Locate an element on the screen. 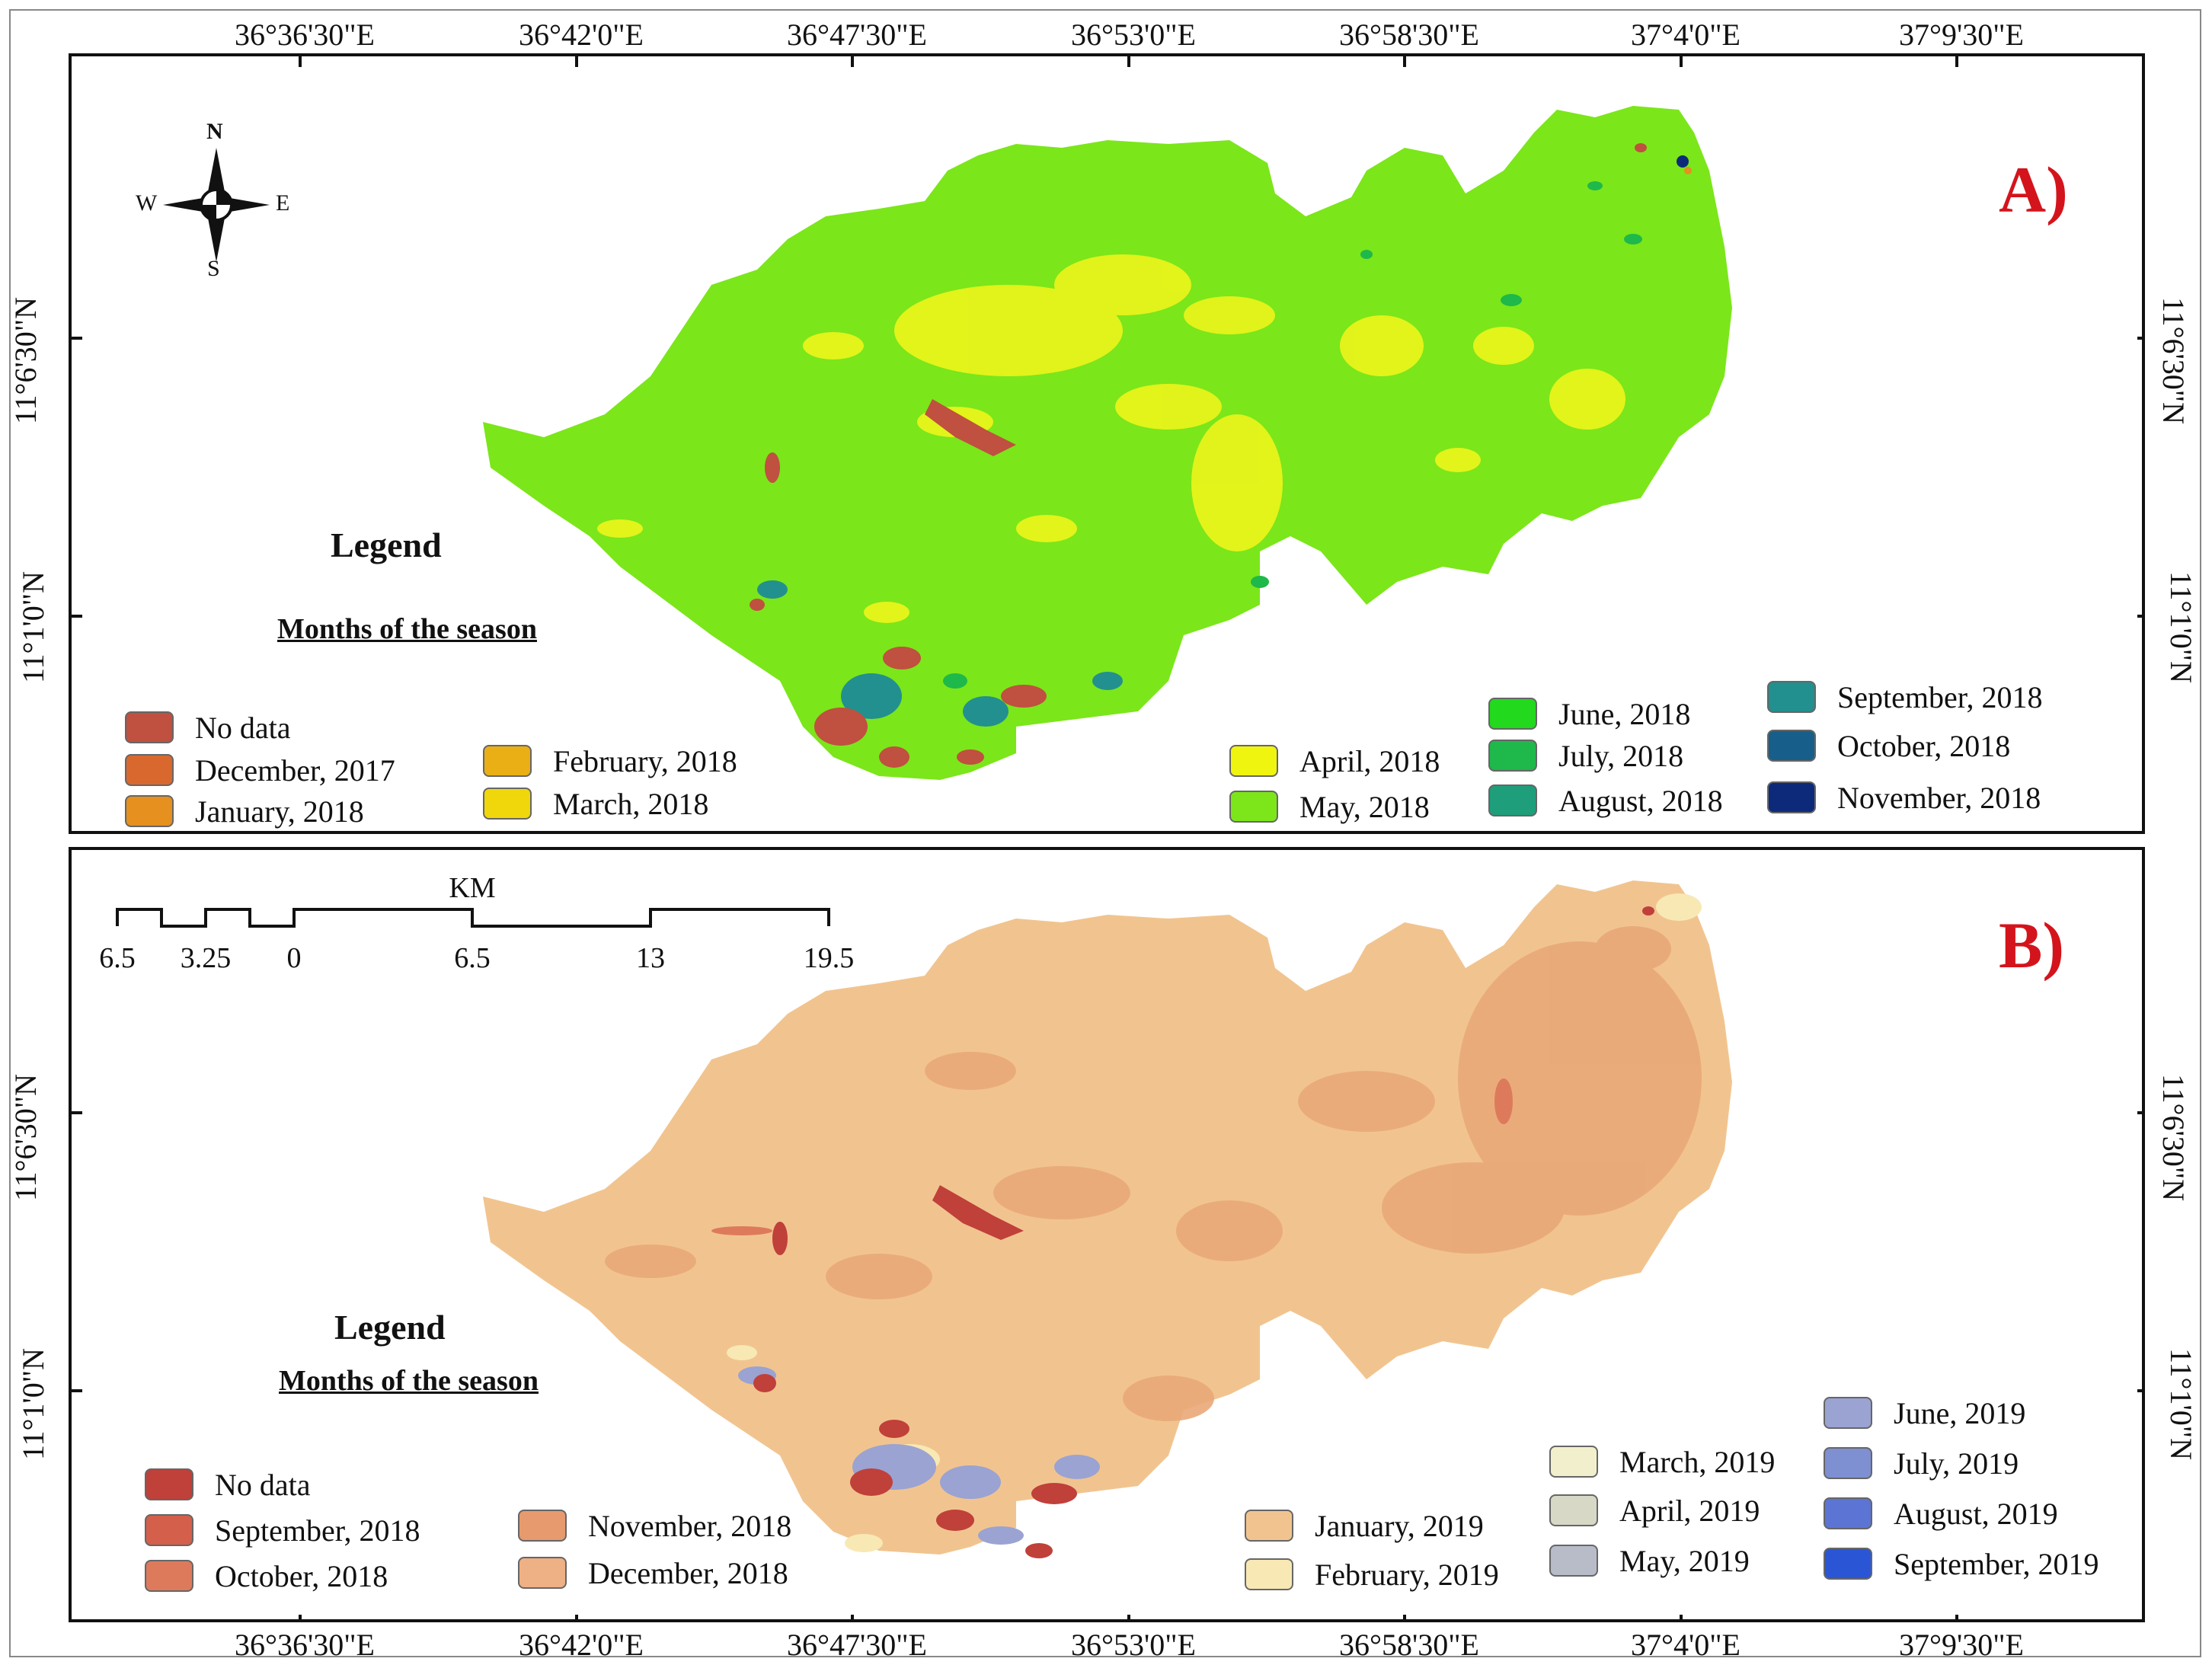 This screenshot has height=1668, width=2212. legend-item: June, 2019 is located at coordinates (1924, 1413).